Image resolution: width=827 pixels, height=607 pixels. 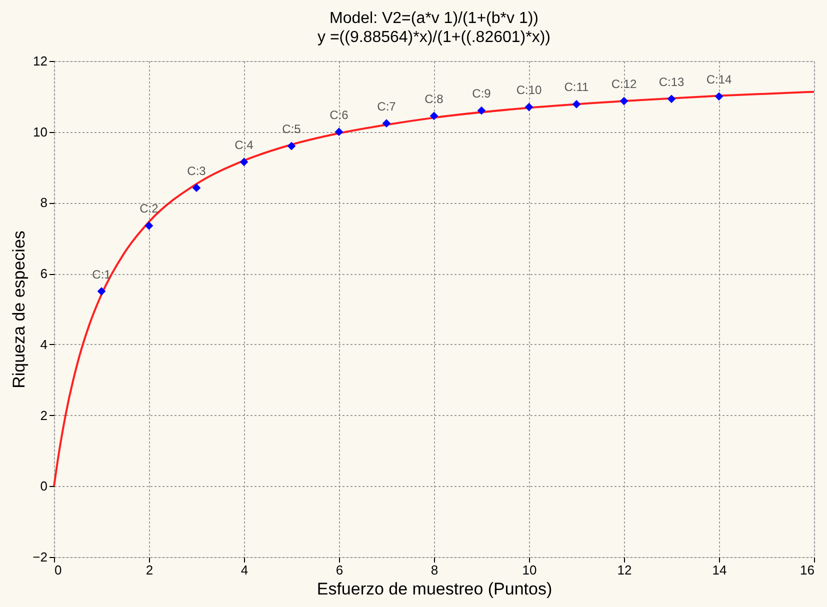 I want to click on annotation: C:6, so click(x=339, y=115).